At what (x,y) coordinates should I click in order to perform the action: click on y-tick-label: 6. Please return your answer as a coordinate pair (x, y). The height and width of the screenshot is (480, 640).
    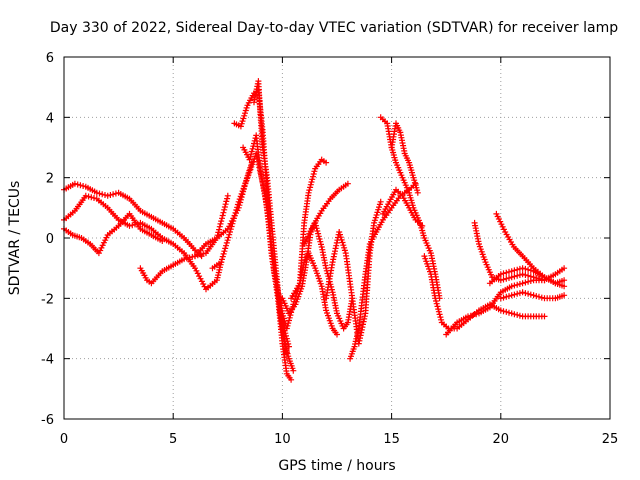
    Looking at the image, I should click on (50, 58).